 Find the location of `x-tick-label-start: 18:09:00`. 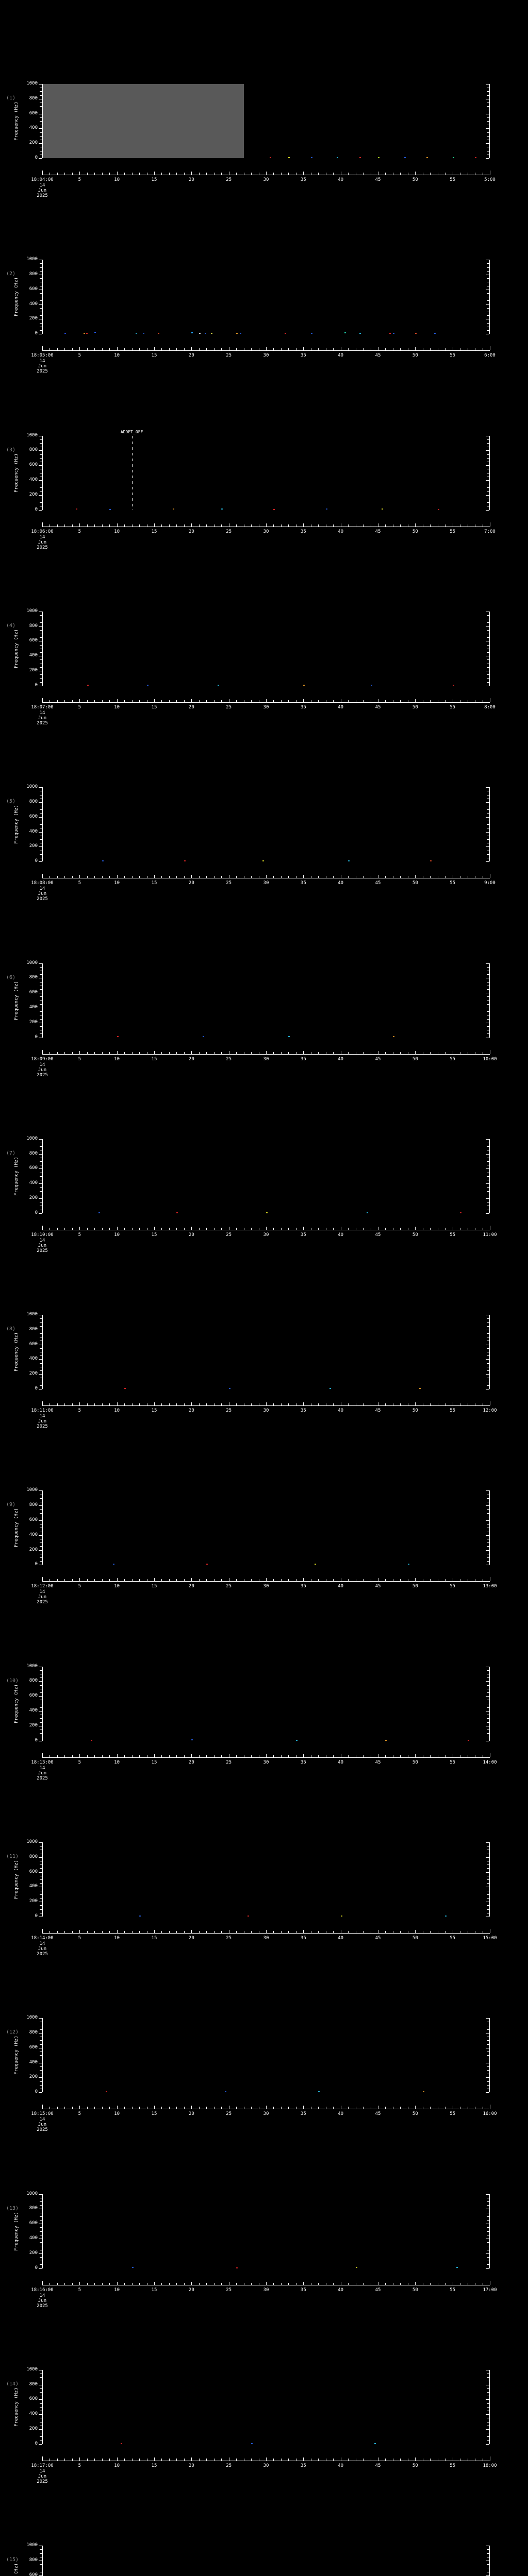

x-tick-label-start: 18:09:00 is located at coordinates (42, 1059).